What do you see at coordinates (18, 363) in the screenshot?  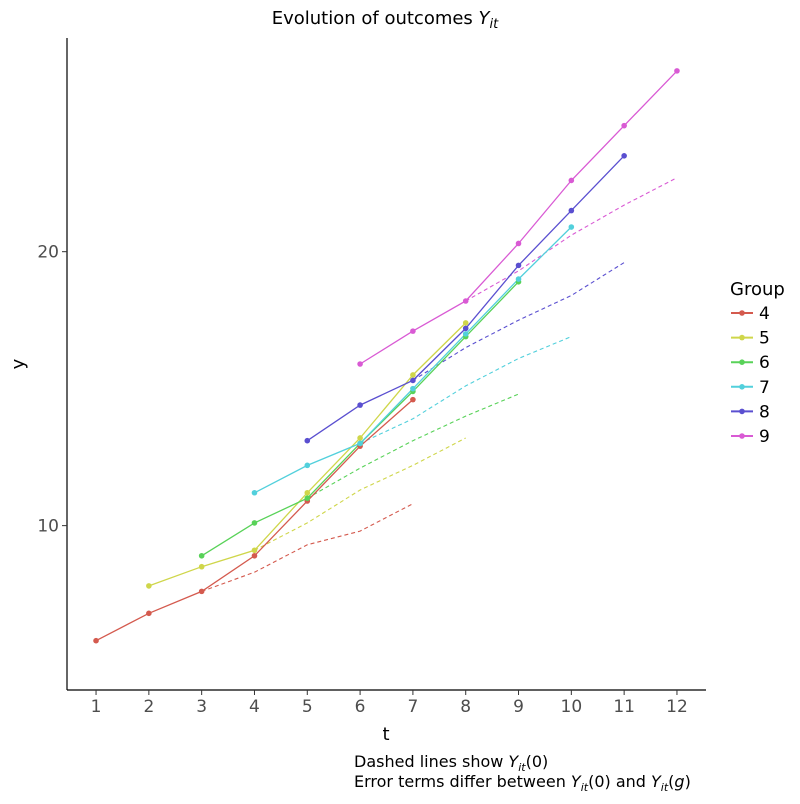 I see `y-axis-label: y` at bounding box center [18, 363].